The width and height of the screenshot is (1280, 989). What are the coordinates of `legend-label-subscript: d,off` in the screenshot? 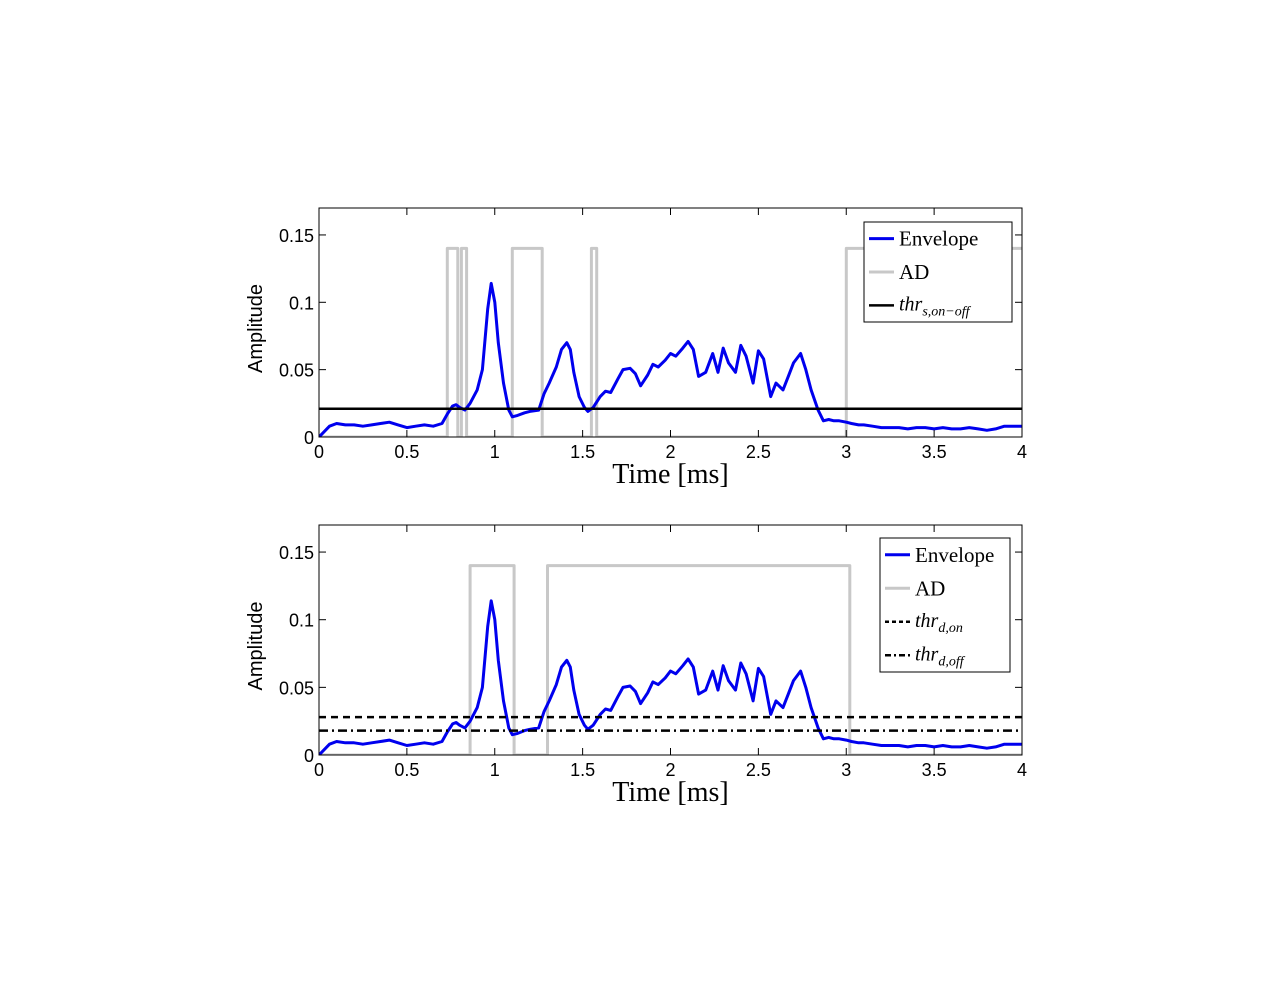 It's located at (951, 661).